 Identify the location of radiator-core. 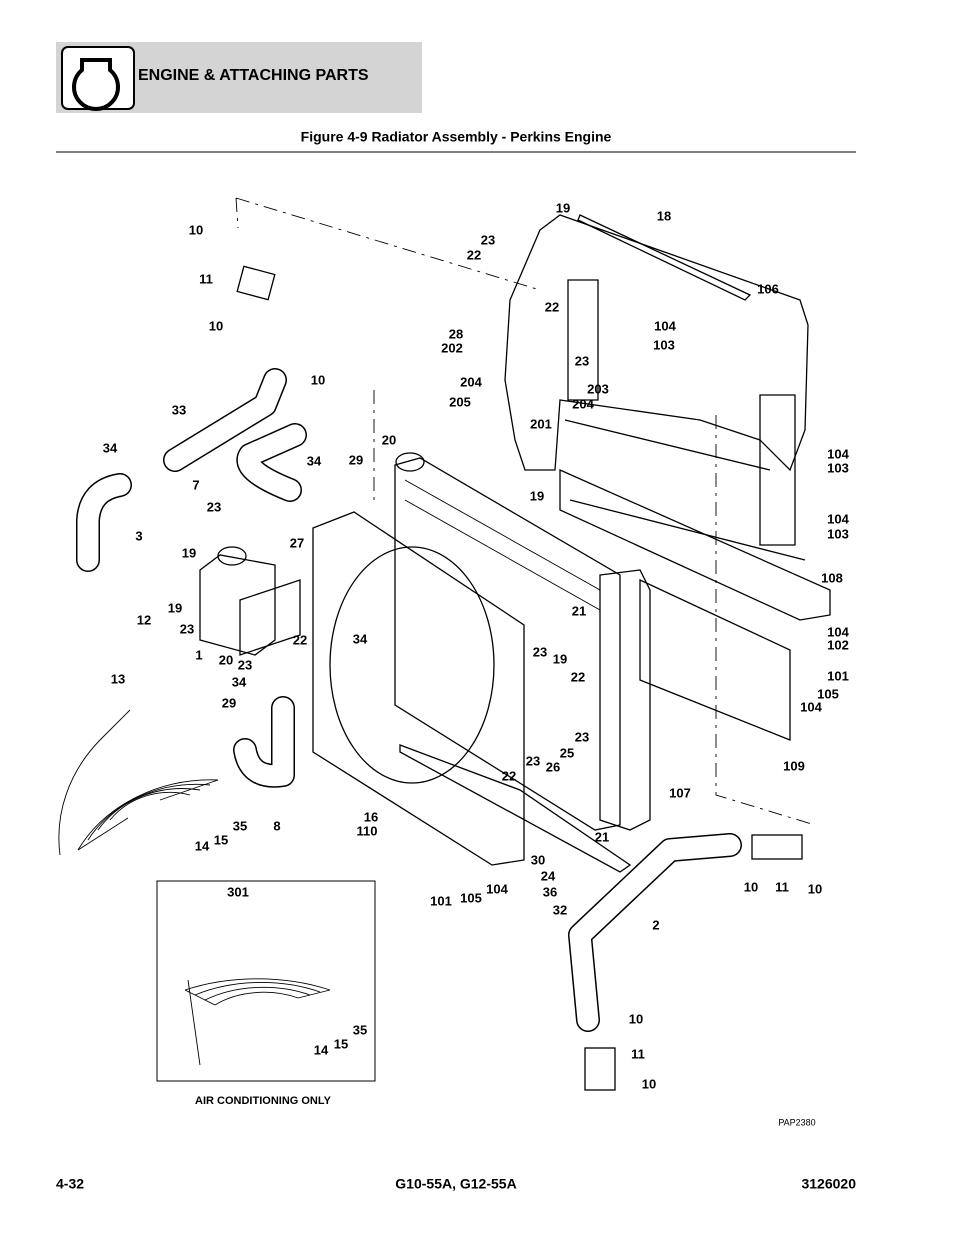
(507, 644).